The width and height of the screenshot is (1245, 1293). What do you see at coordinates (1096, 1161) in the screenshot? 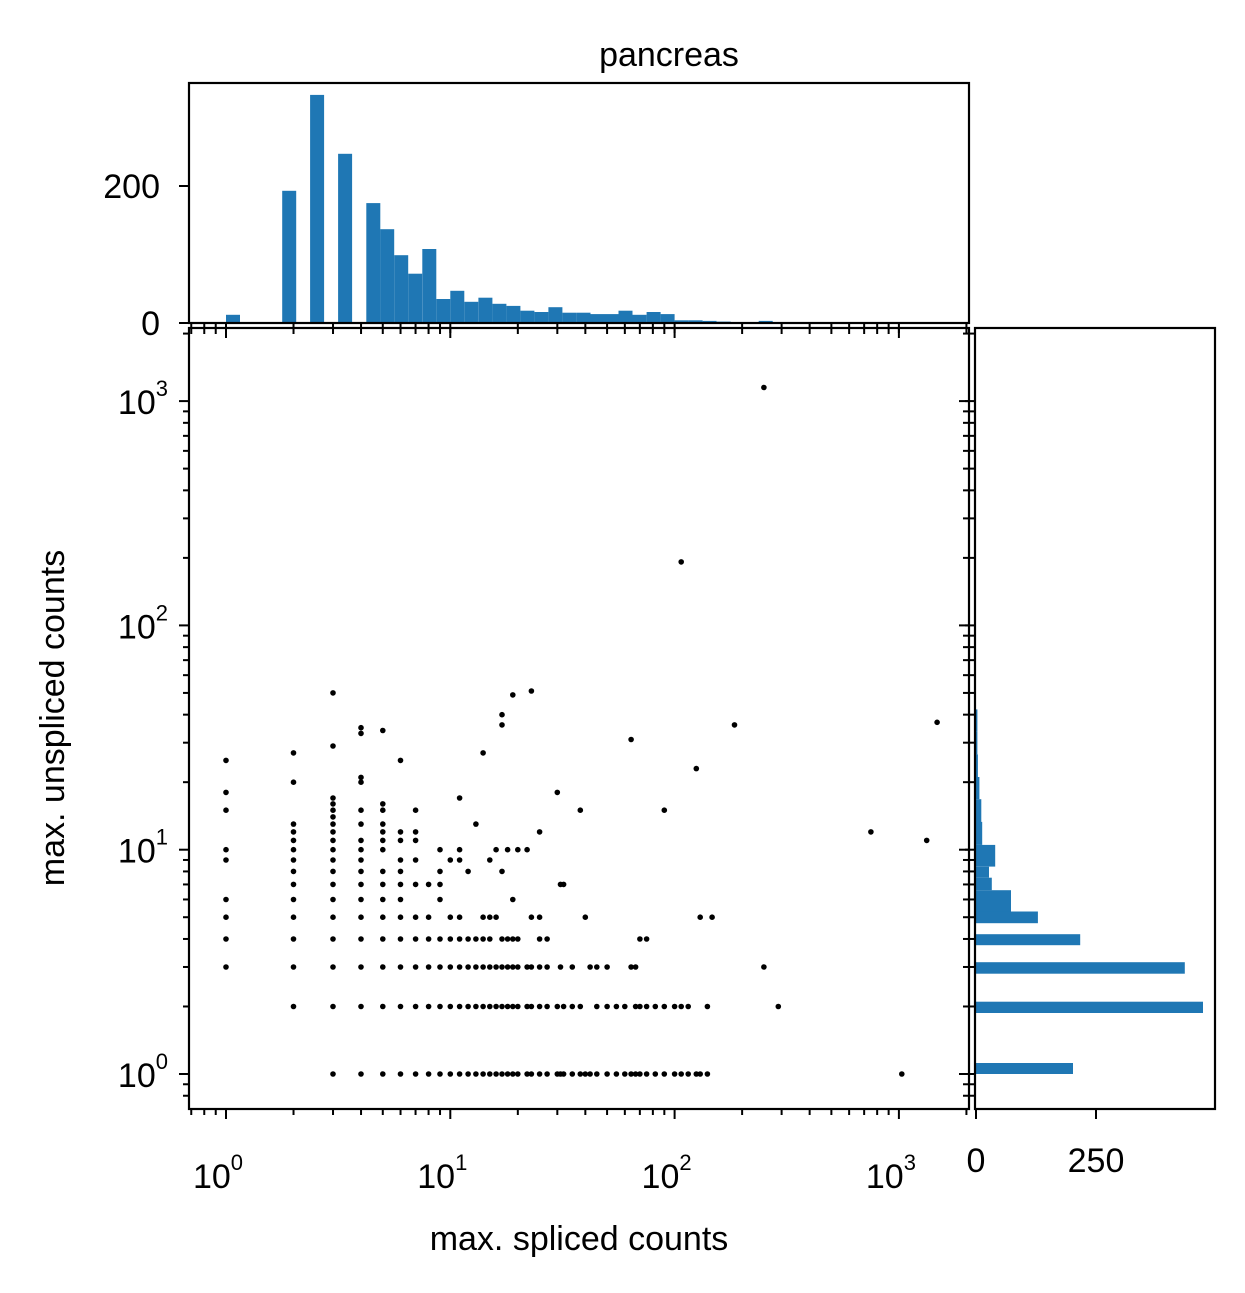
I see `right-hist-x-tick-label: 250` at bounding box center [1096, 1161].